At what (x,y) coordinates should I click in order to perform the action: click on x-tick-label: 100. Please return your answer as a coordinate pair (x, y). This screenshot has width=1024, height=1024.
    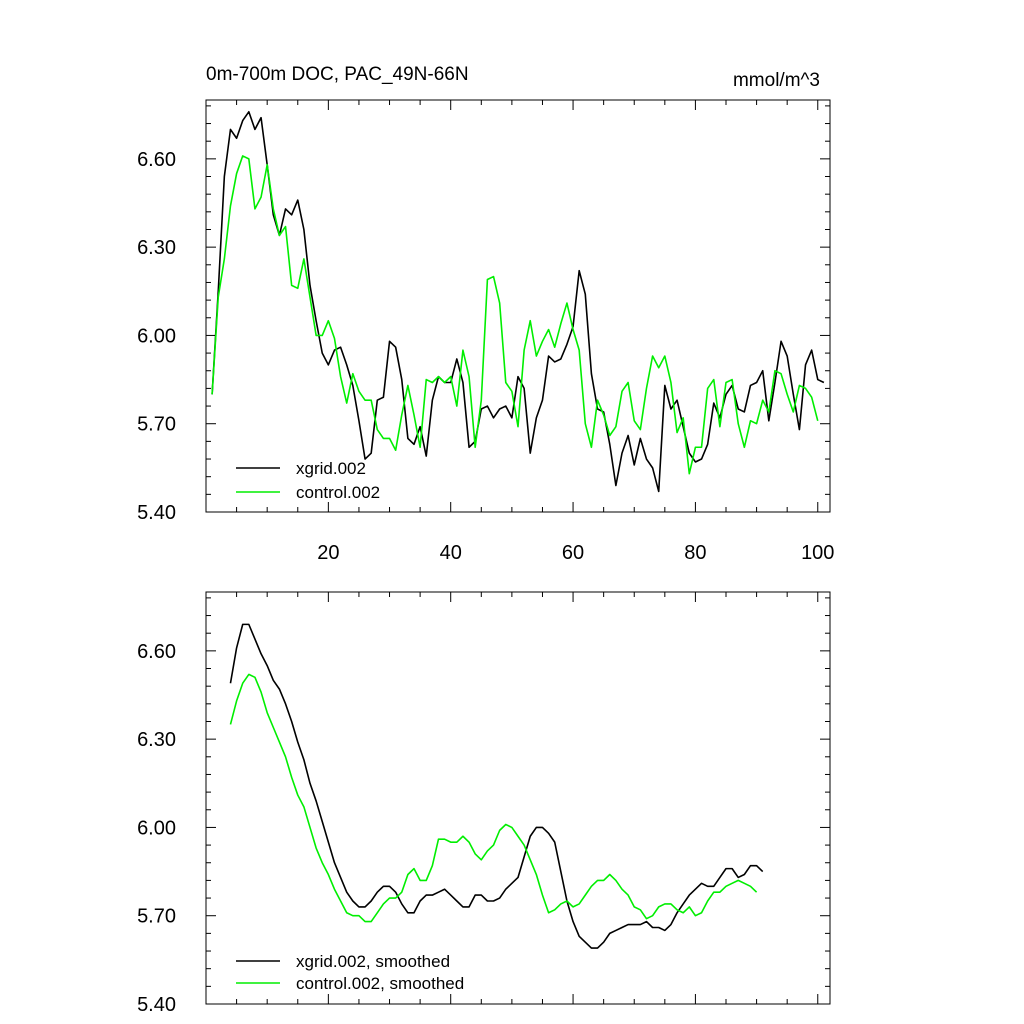
    Looking at the image, I should click on (817, 553).